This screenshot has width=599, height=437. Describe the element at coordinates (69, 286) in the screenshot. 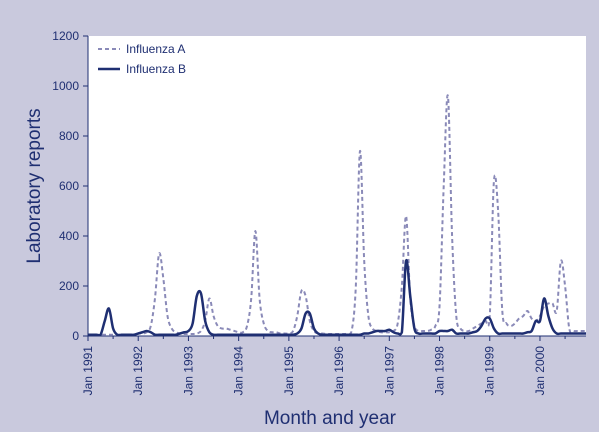

I see `y-tick-label: 200` at that location.